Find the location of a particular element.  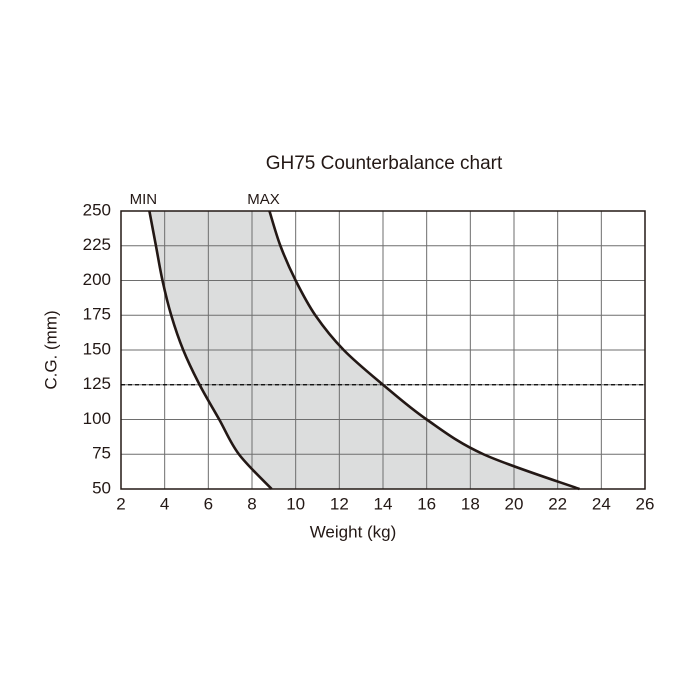

series-label: MAX is located at coordinates (263, 199).